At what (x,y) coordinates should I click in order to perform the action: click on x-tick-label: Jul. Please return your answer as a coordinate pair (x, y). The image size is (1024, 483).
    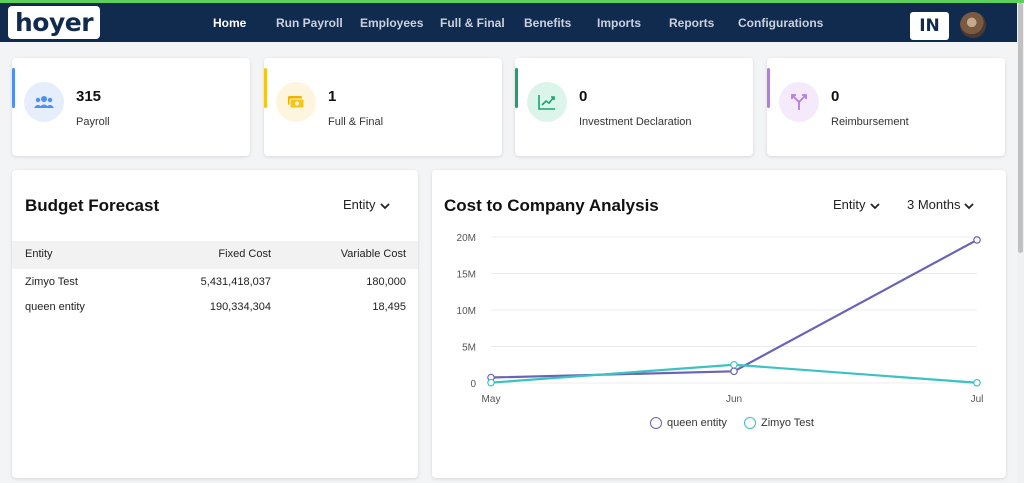
    Looking at the image, I should click on (977, 399).